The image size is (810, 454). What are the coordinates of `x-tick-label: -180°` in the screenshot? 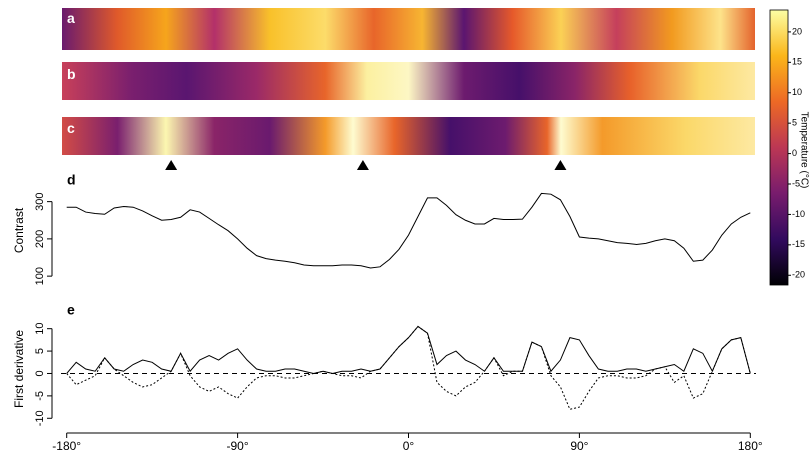 It's located at (66, 446).